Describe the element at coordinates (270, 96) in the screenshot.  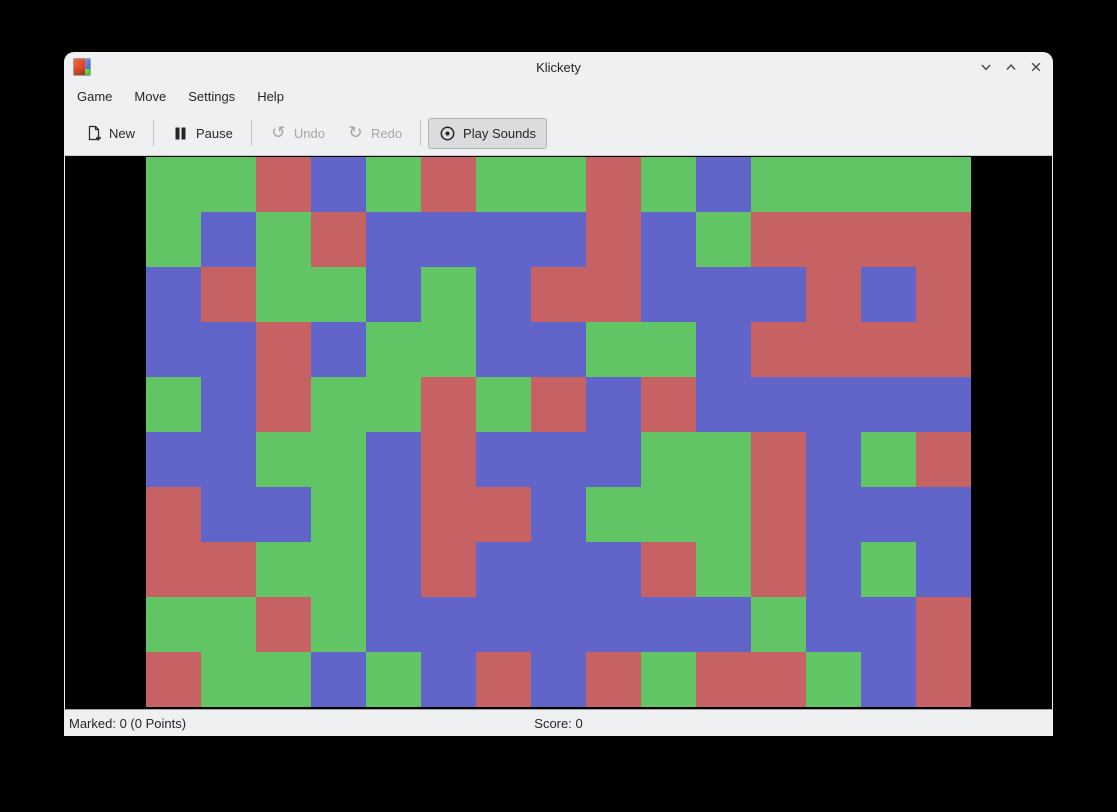
I see `menu-help: Help` at that location.